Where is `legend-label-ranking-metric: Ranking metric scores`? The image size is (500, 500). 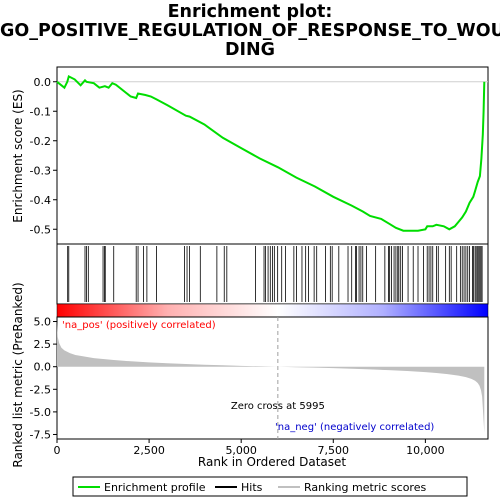 legend-label-ranking-metric: Ranking metric scores is located at coordinates (365, 487).